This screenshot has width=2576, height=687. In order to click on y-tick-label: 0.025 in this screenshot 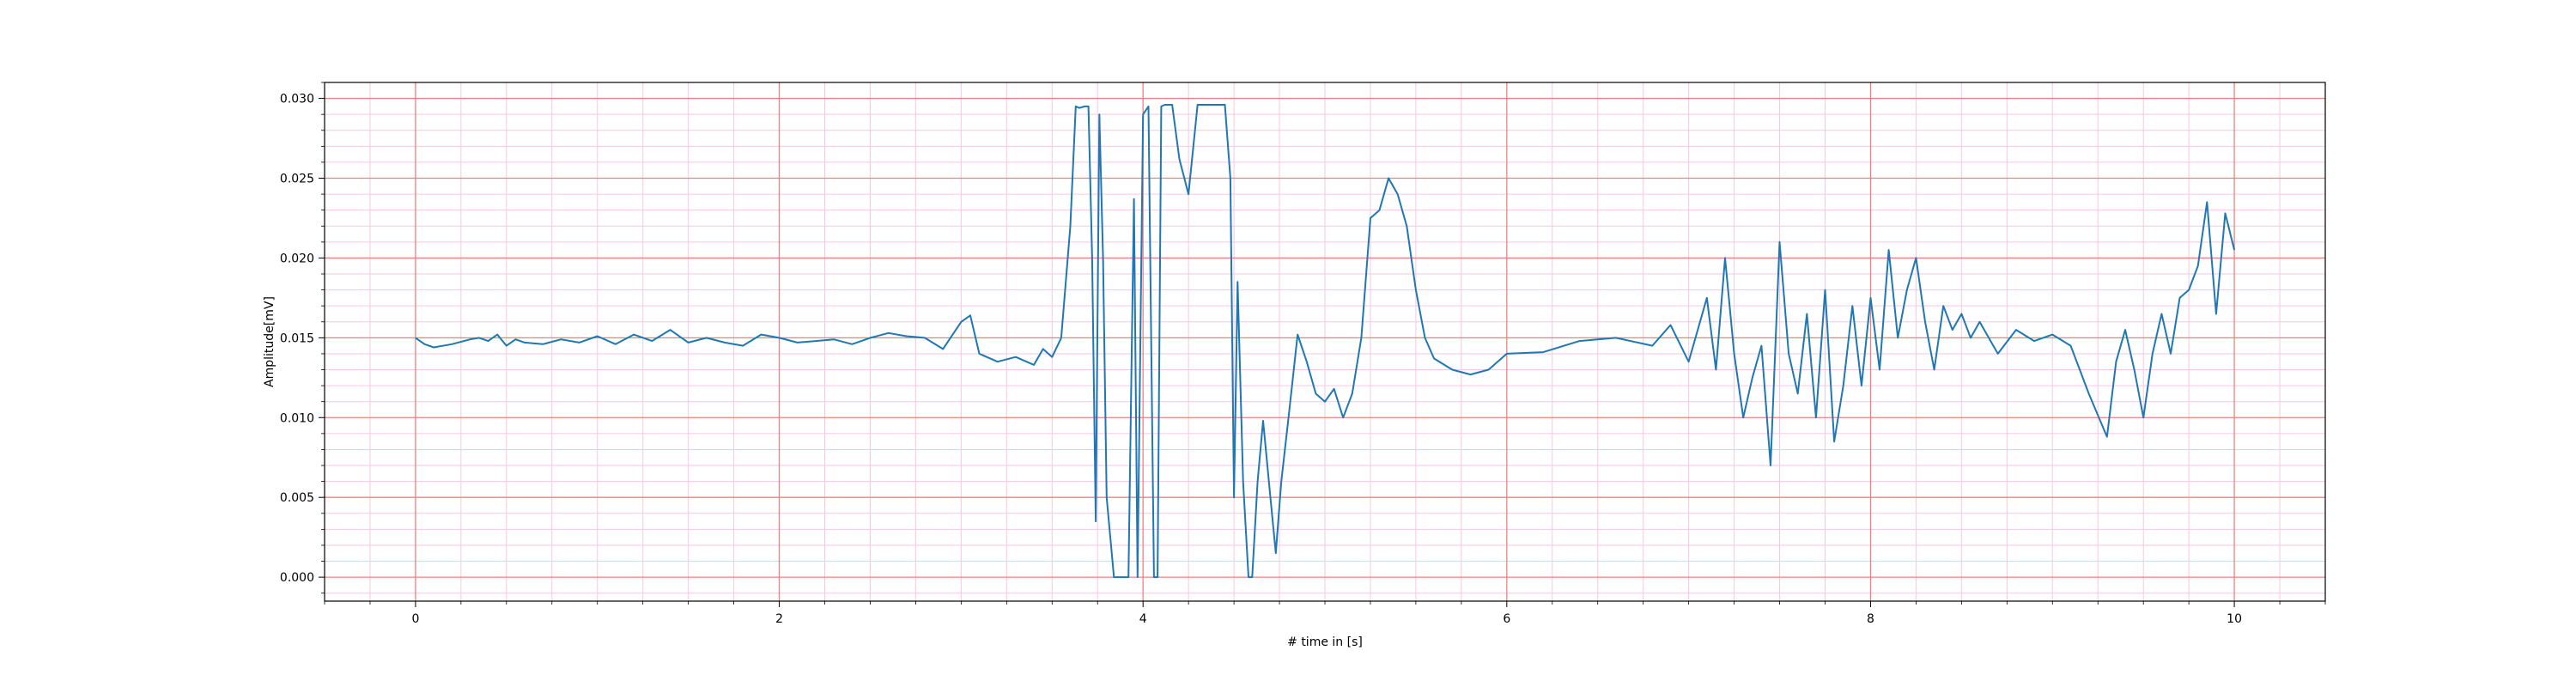, I will do `click(297, 179)`.